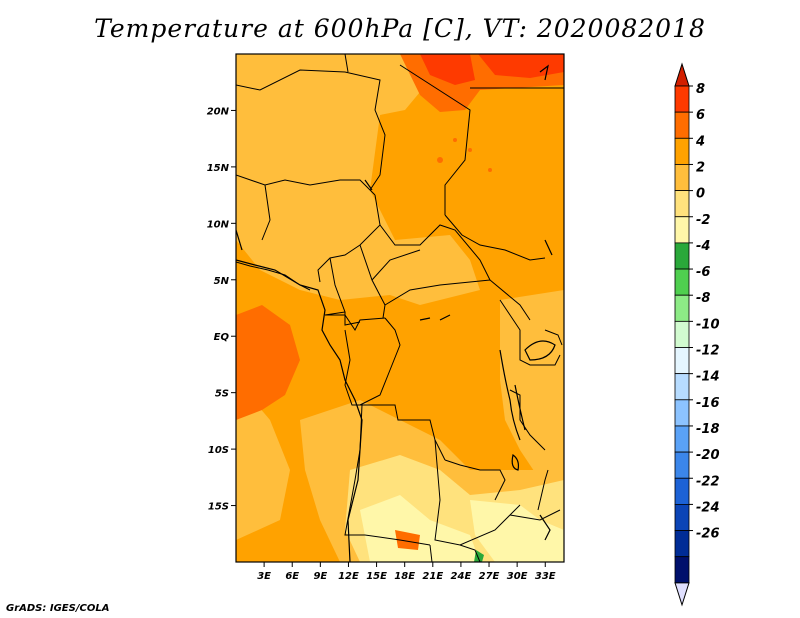 This screenshot has width=800, height=618. I want to click on latitude-axis: 20N 15N 10N 5N EQ 5S 10S 15S, so click(221, 309).